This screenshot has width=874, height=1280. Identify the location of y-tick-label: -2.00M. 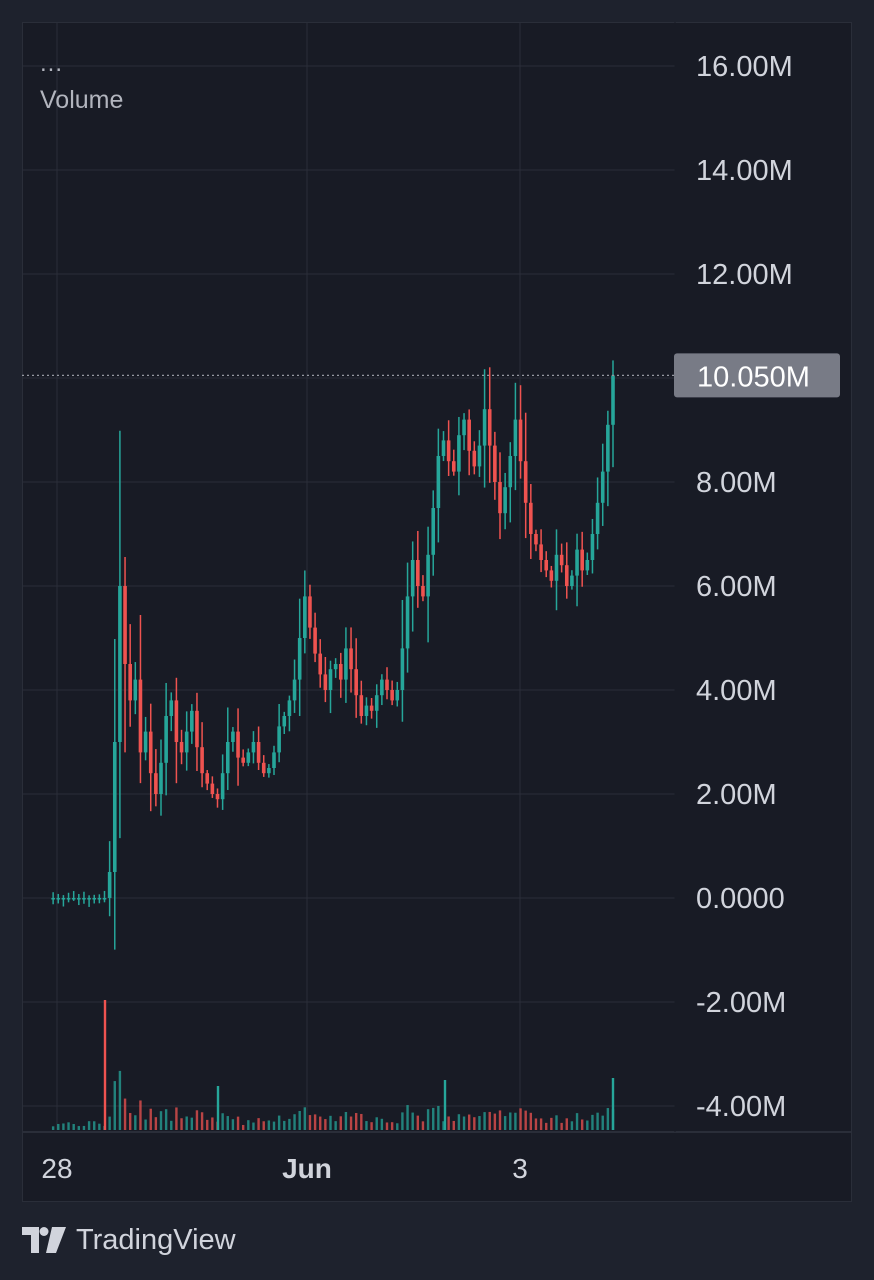
(741, 1003).